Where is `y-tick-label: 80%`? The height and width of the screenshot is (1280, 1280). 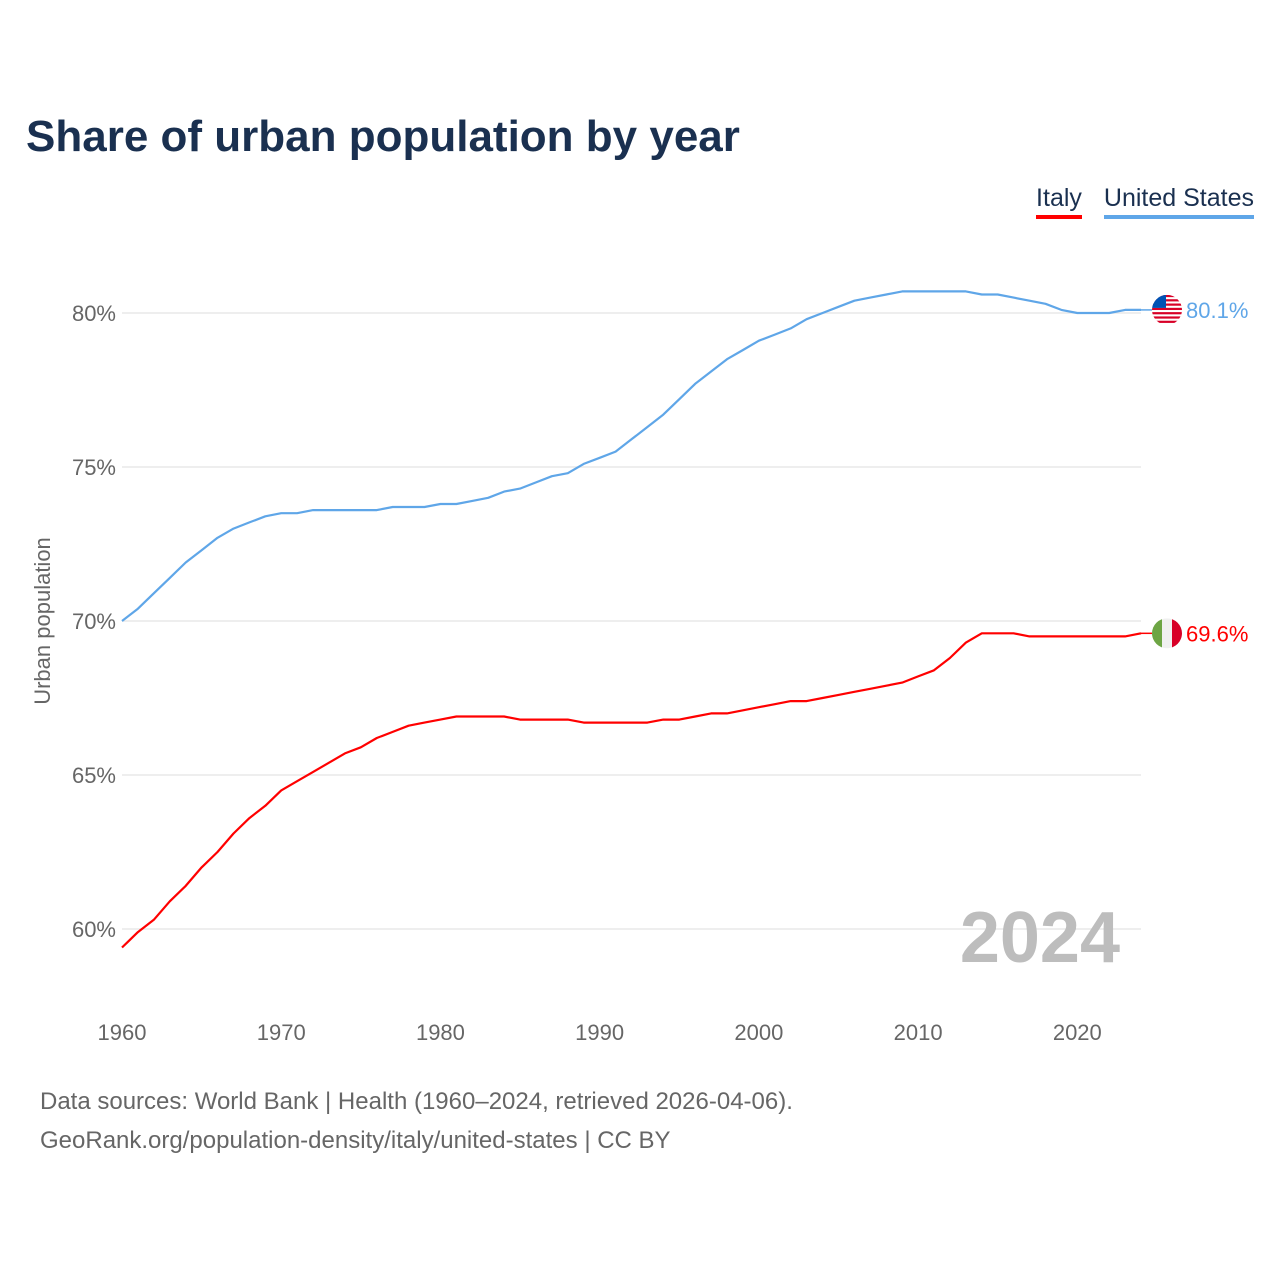
y-tick-label: 80% is located at coordinates (94, 313).